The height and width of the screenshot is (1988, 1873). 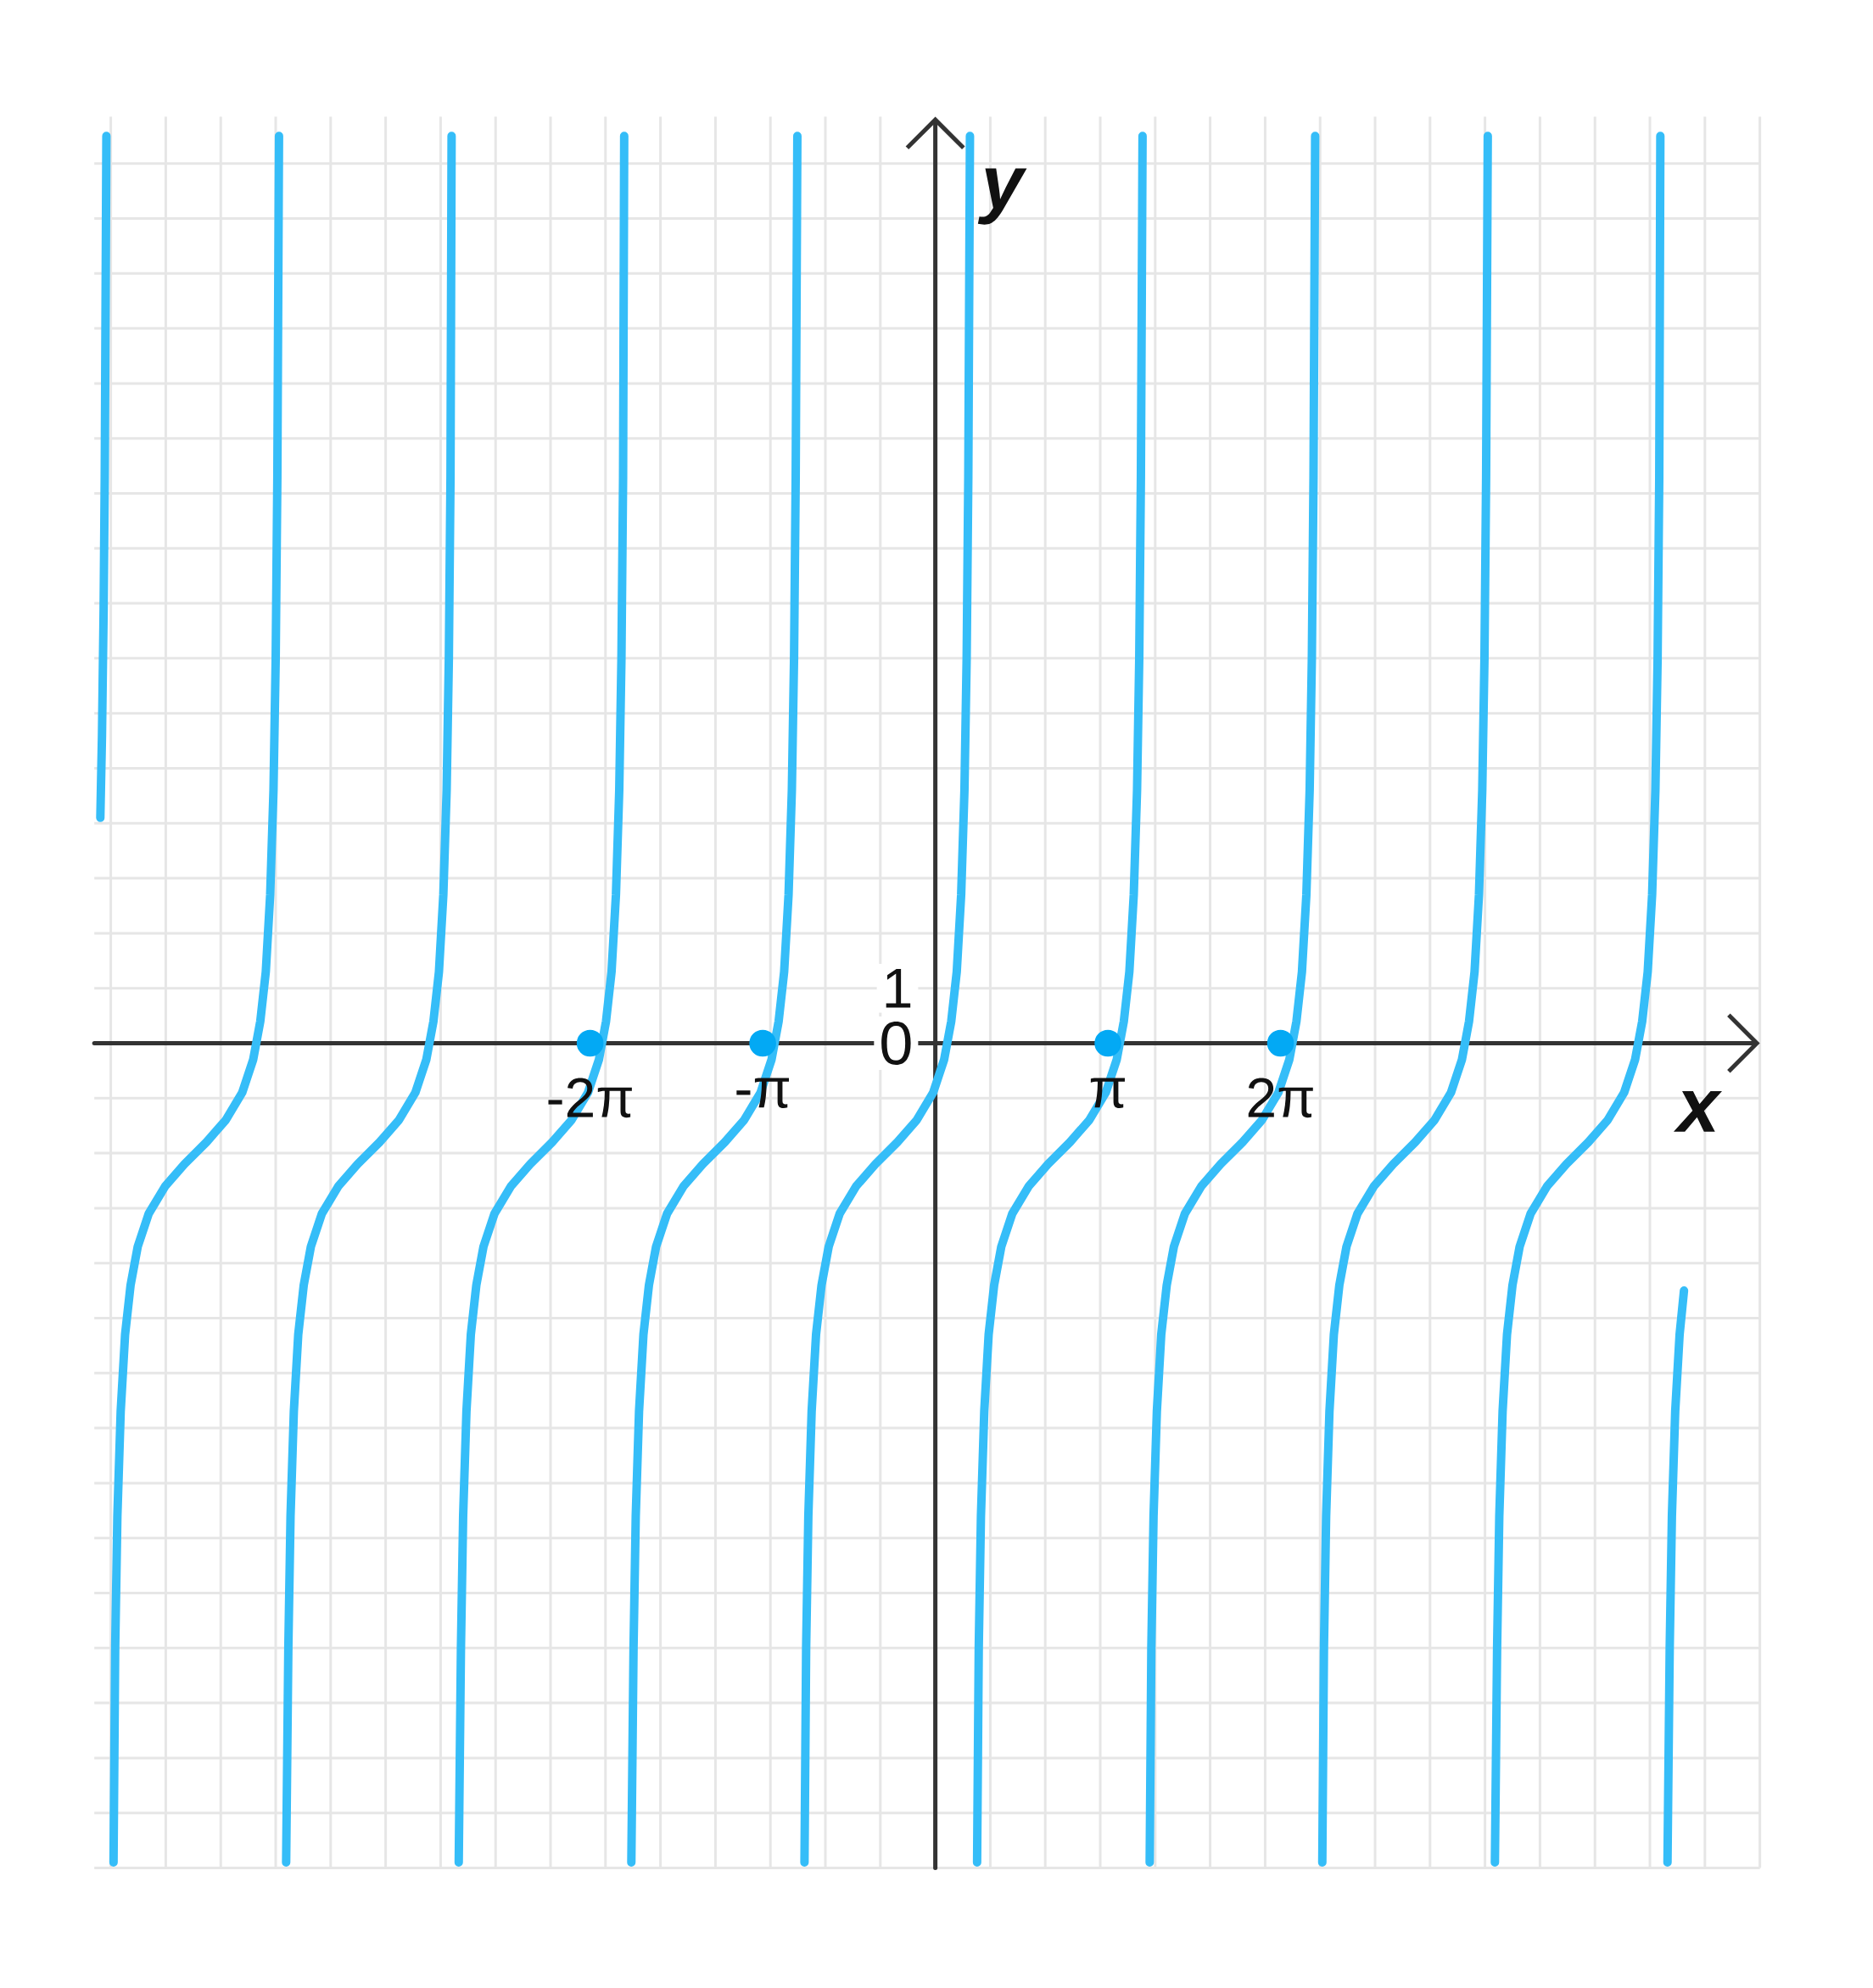 What do you see at coordinates (1002, 196) in the screenshot?
I see `y-axis-title: y` at bounding box center [1002, 196].